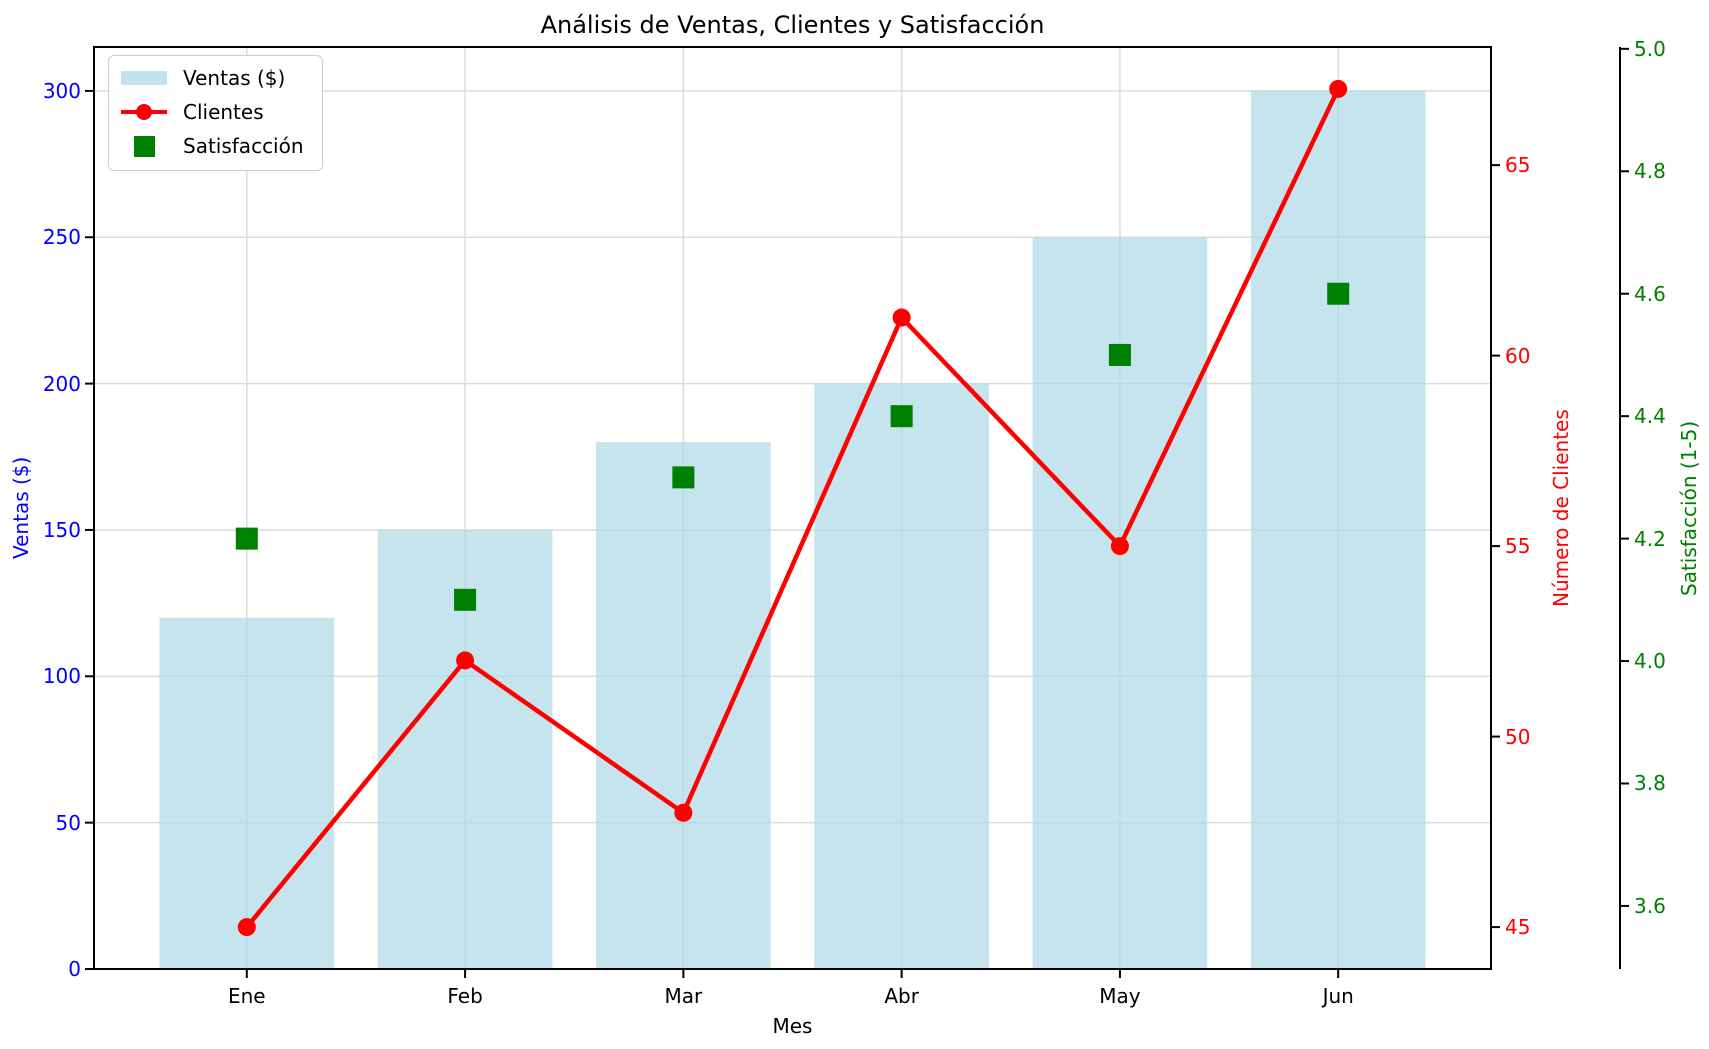 This screenshot has height=1049, width=1709. I want to click on month-tick-label: Mar, so click(683, 996).